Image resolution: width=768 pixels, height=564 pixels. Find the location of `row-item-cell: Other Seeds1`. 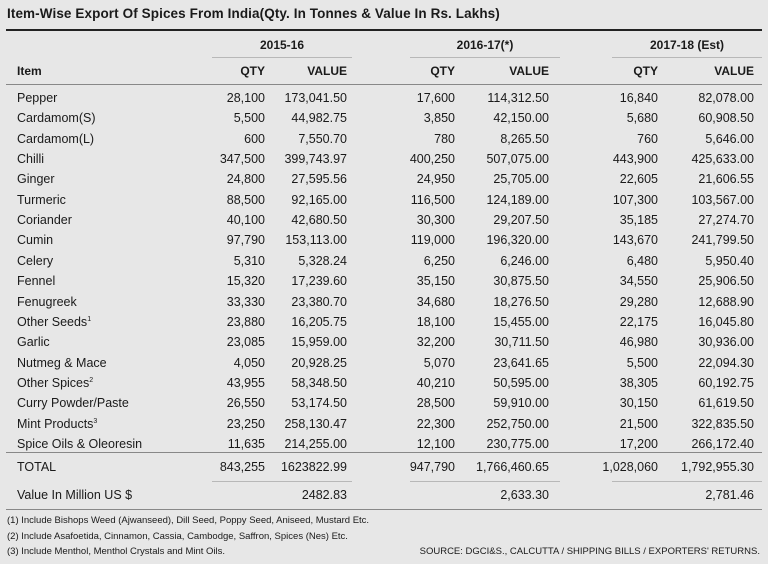

row-item-cell: Other Seeds1 is located at coordinates (54, 322).